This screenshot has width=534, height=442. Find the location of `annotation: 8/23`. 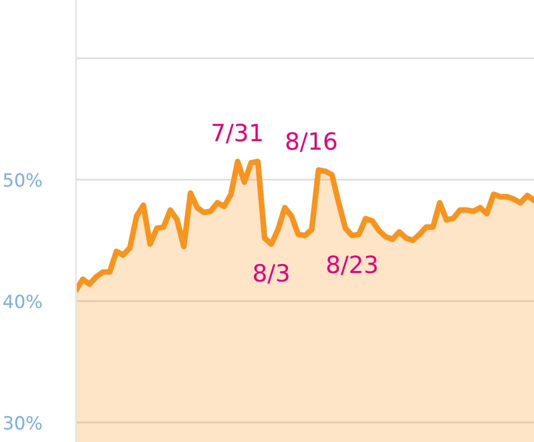

annotation: 8/23 is located at coordinates (352, 265).